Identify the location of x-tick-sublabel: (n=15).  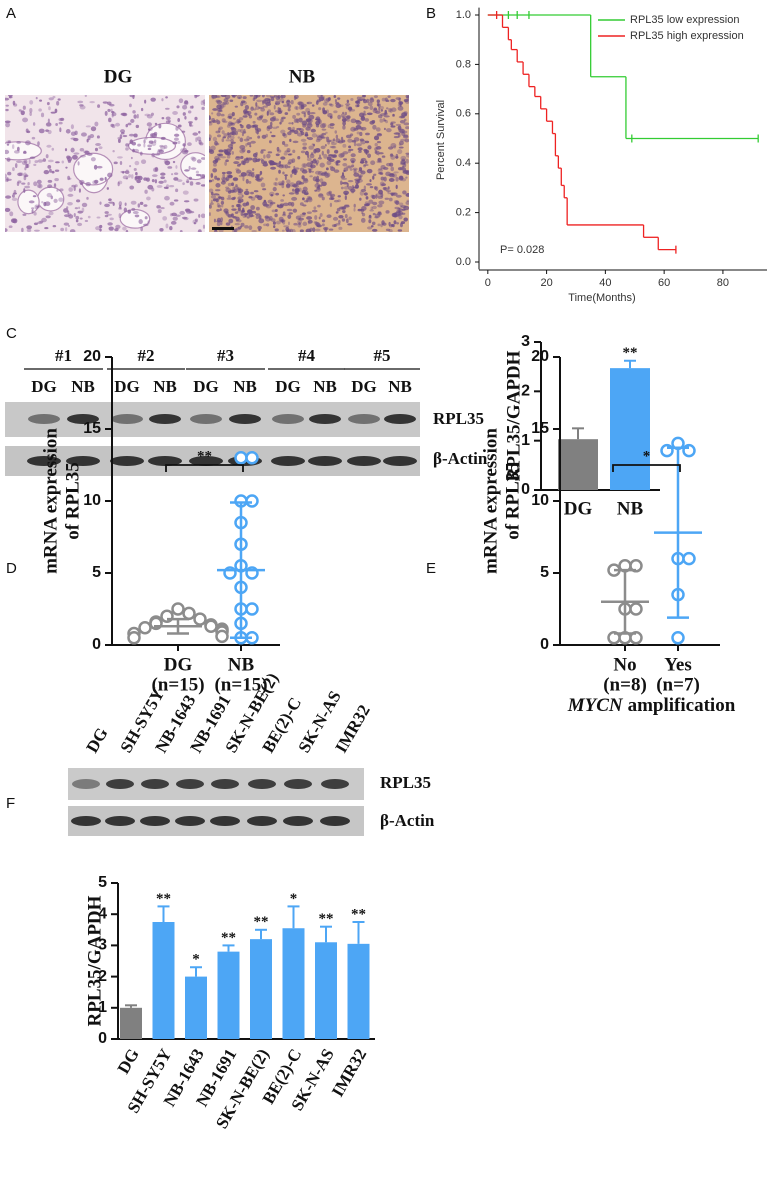
(240, 684).